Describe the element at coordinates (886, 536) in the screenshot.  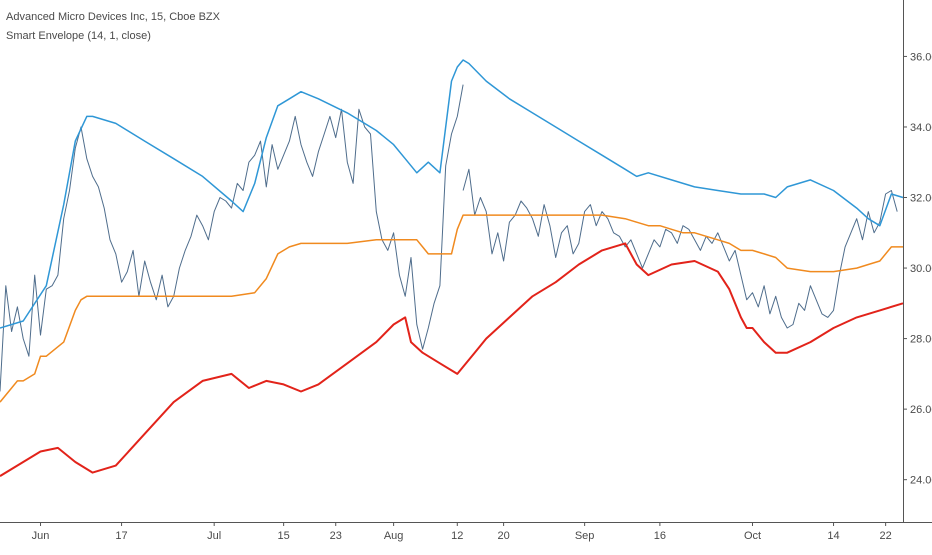
I see `x-tick-label: 22` at that location.